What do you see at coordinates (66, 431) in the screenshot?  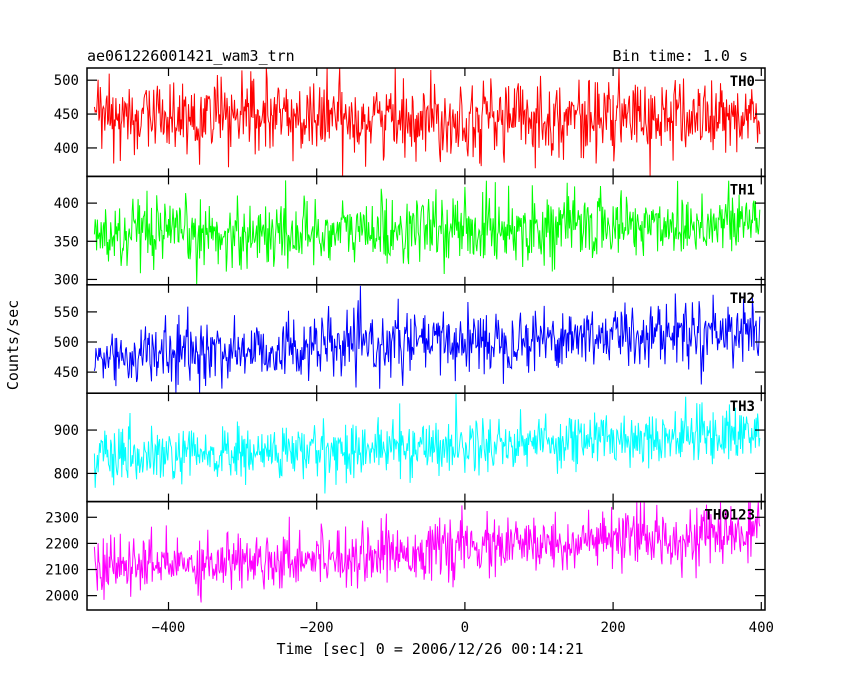 I see `y-tick-label: 900` at bounding box center [66, 431].